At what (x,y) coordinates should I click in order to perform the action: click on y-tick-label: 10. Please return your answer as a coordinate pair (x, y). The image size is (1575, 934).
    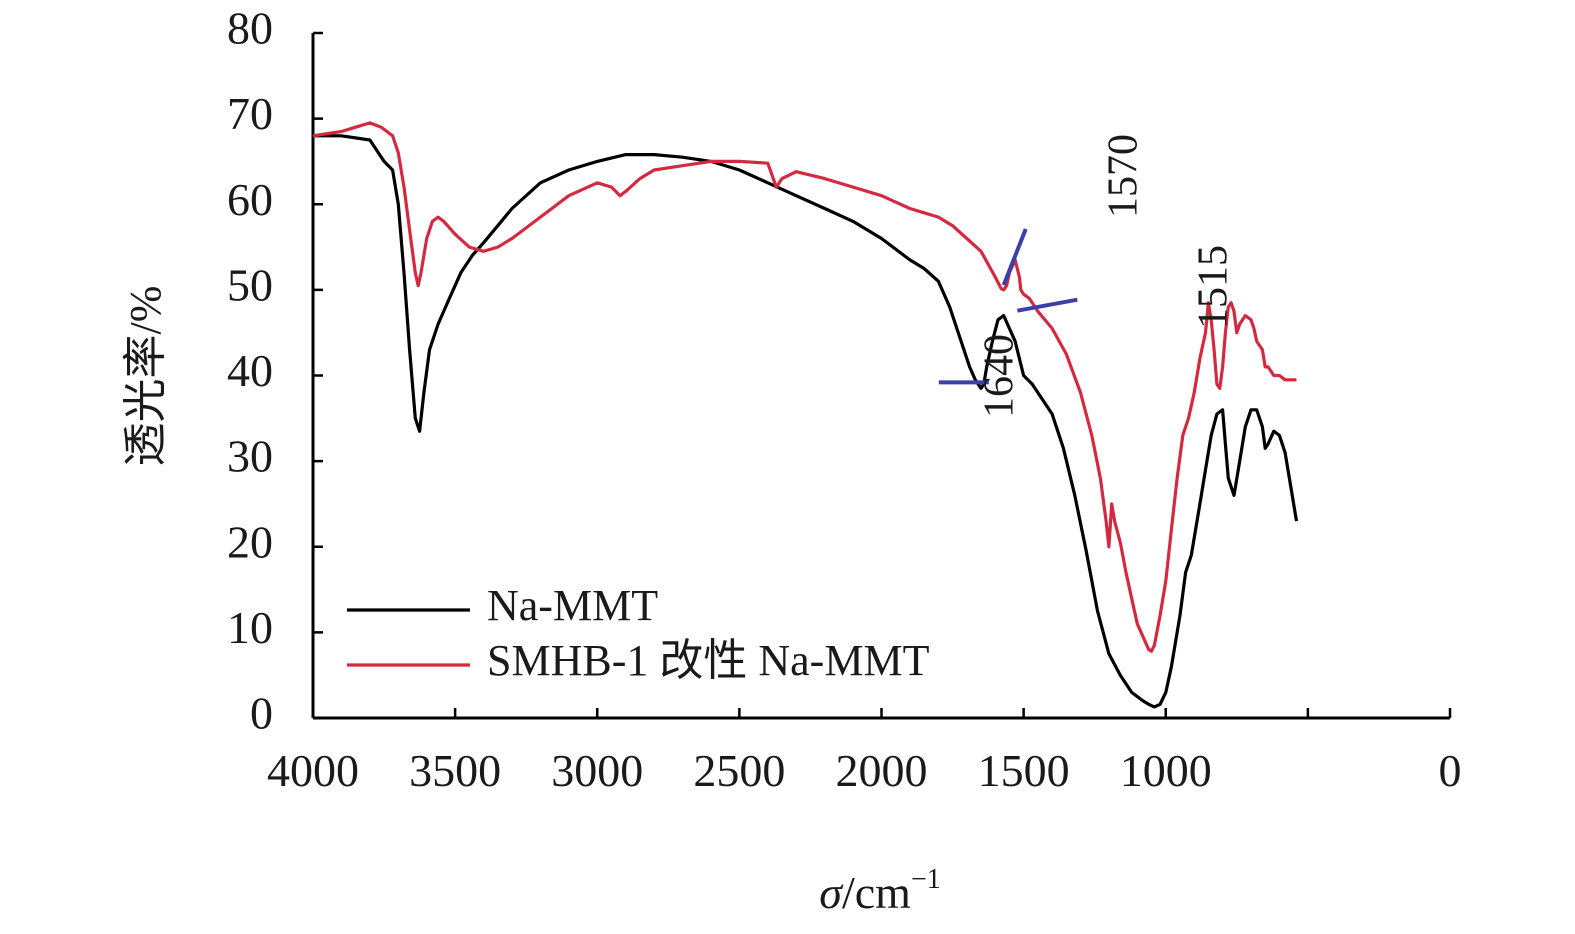
    Looking at the image, I should click on (250, 627).